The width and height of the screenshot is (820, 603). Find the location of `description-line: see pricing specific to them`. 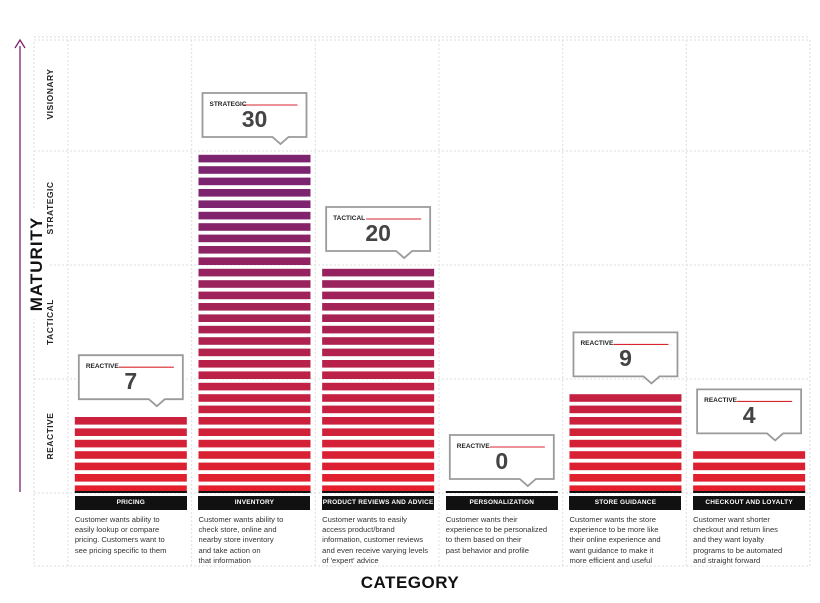

description-line: see pricing specific to them is located at coordinates (120, 550).